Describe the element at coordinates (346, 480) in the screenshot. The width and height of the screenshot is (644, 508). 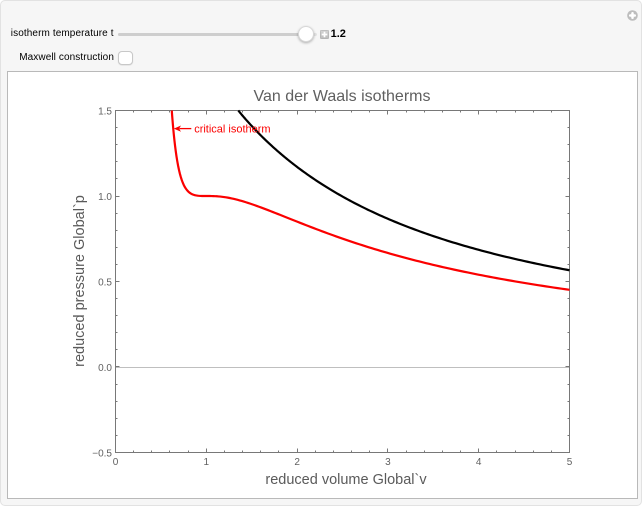
I see `svg-text: reduced volume Global`v` at that location.